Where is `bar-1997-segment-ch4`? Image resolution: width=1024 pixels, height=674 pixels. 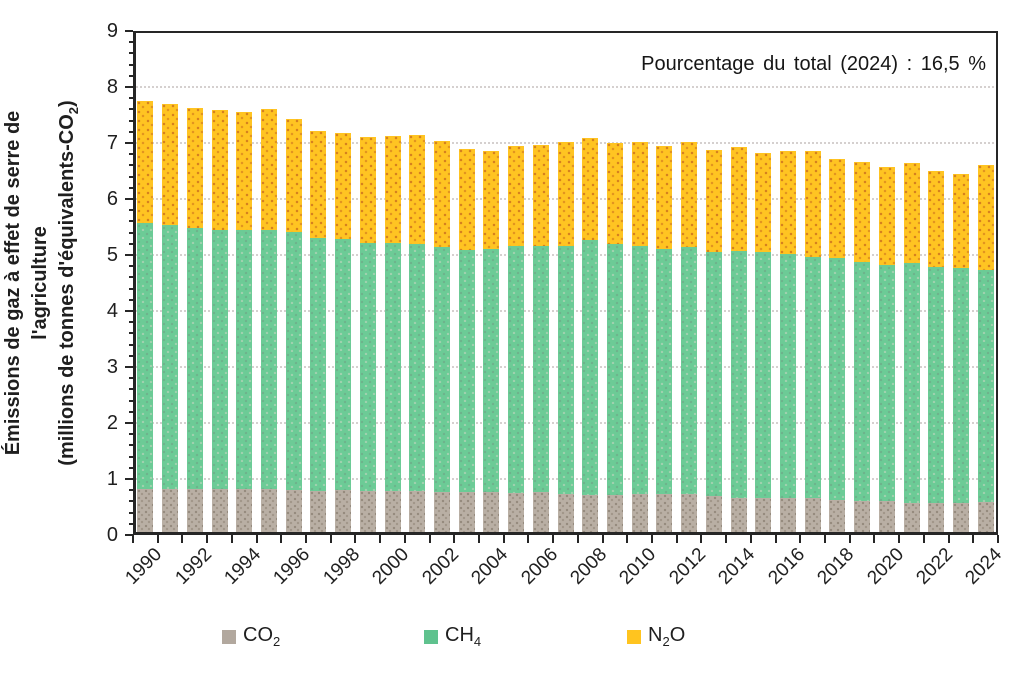 bar-1997-segment-ch4 is located at coordinates (318, 364).